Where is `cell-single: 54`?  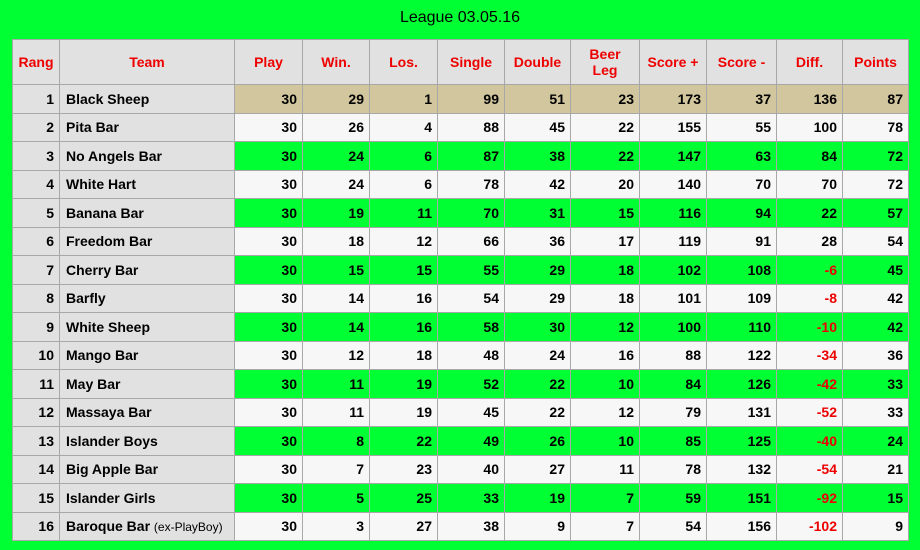
cell-single: 54 is located at coordinates (471, 298).